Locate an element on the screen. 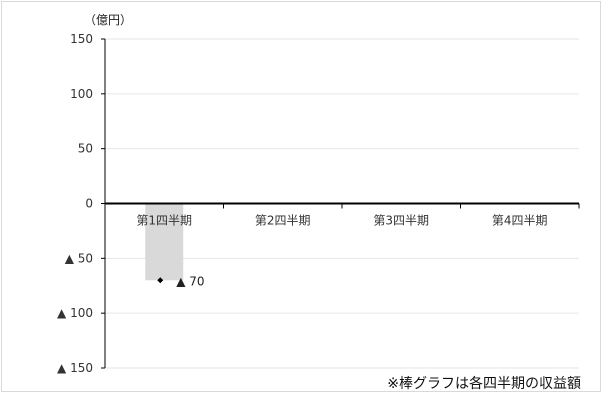 The image size is (603, 394). data-labels: ▲ 70 is located at coordinates (190, 281).